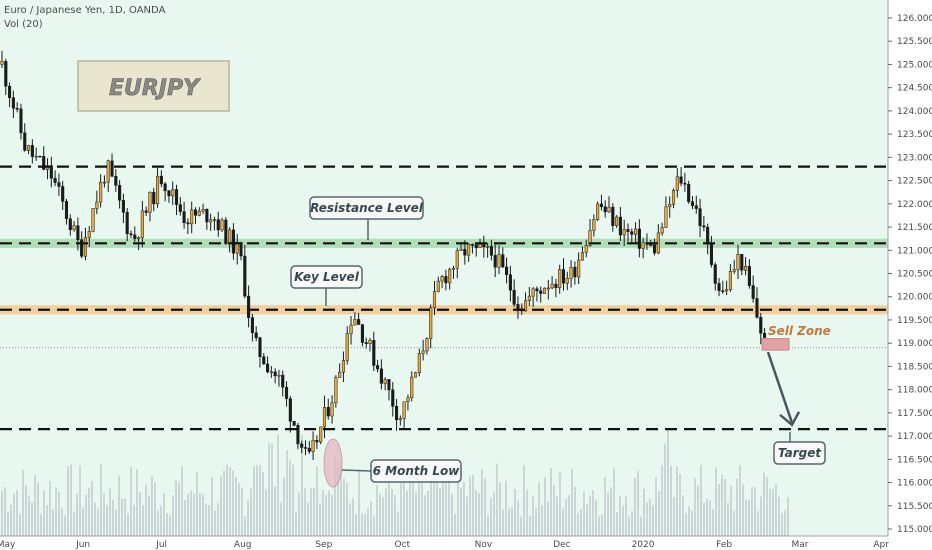 This screenshot has height=550, width=932. I want to click on resistance-label: Resistance Level, so click(366, 218).